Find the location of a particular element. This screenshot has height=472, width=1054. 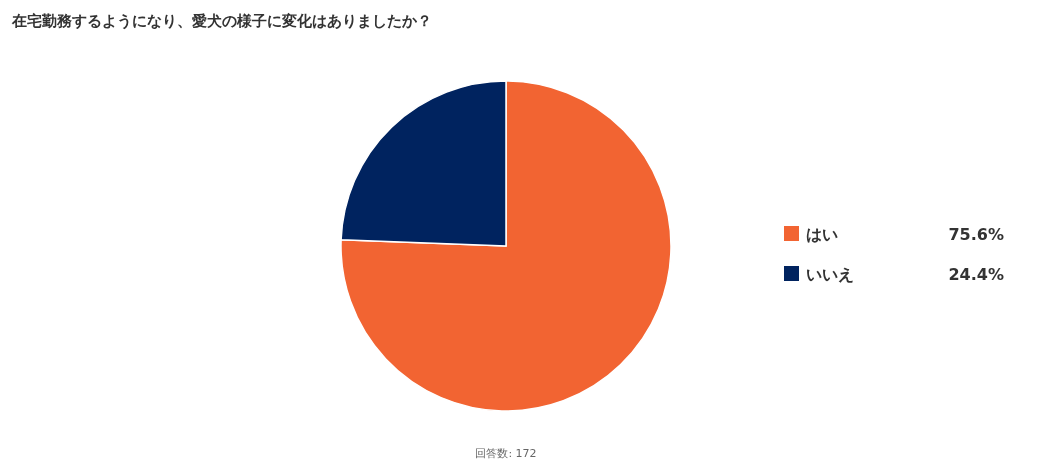

chart-title: 在宅勤務するようになり、愛犬の様子に変化はありましたか？ is located at coordinates (221, 21).